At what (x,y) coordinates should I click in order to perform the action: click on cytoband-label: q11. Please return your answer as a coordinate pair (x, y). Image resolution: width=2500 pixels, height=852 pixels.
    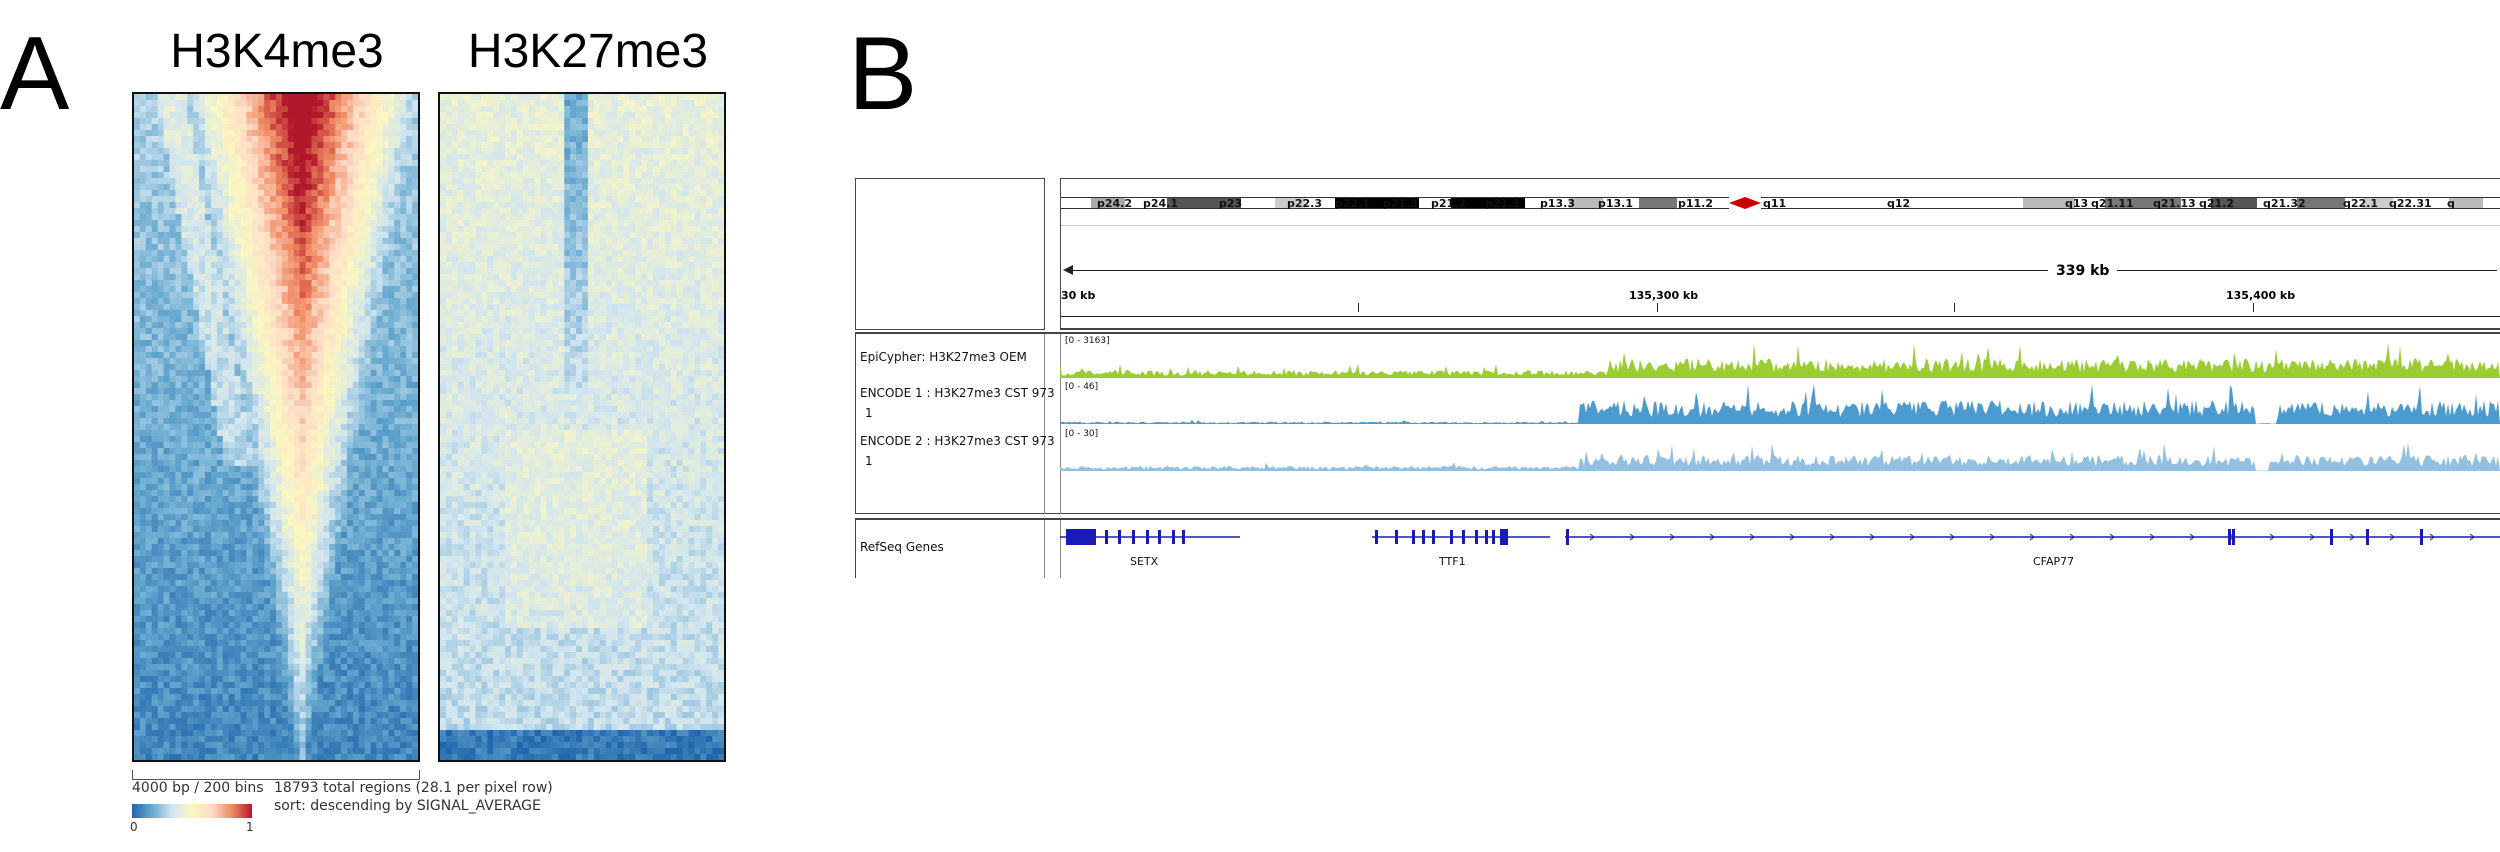
    Looking at the image, I should click on (1775, 203).